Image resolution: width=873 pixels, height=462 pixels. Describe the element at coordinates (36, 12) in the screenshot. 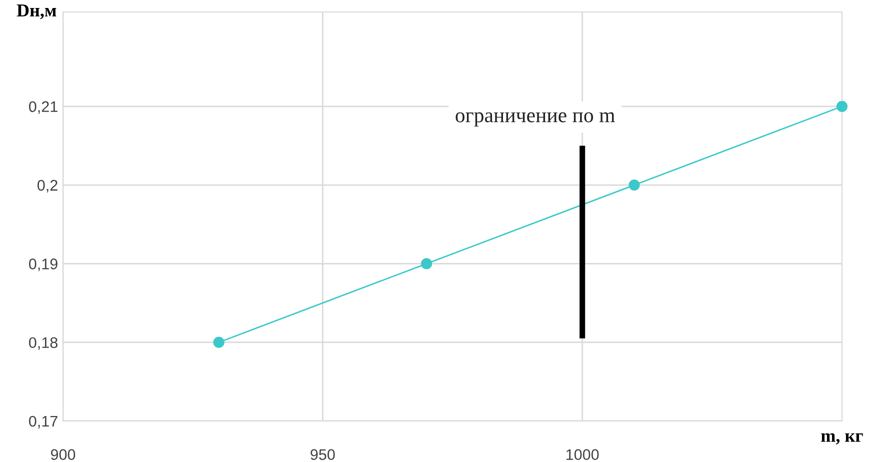

I see `y-axis-title: Dн,м` at that location.